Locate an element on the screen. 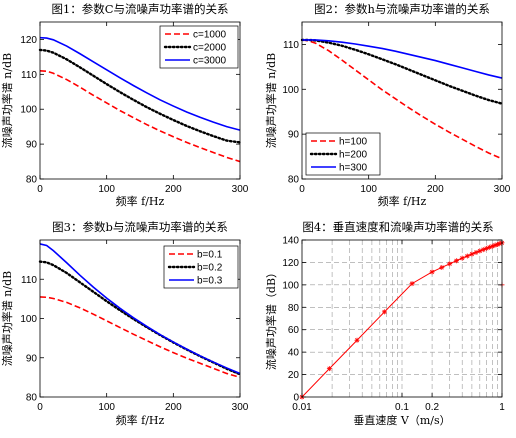 The width and height of the screenshot is (516, 438). legend: h=100 h=200 h=300 is located at coordinates (343, 154).